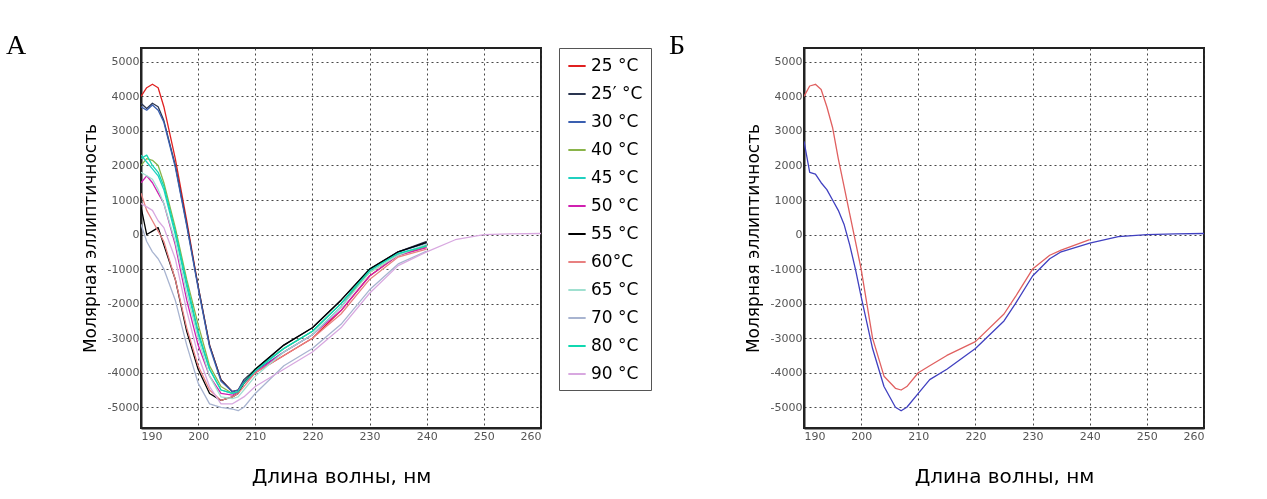 This screenshot has width=1267, height=499. Describe the element at coordinates (617, 93) in the screenshot. I see `legend-label: 25′ °C` at that location.